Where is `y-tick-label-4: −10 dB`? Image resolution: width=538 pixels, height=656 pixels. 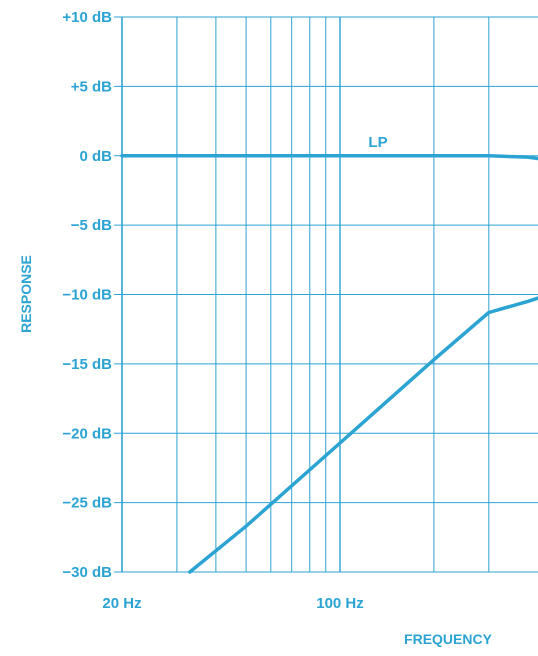
y-tick-label-4: −10 dB is located at coordinates (87, 295).